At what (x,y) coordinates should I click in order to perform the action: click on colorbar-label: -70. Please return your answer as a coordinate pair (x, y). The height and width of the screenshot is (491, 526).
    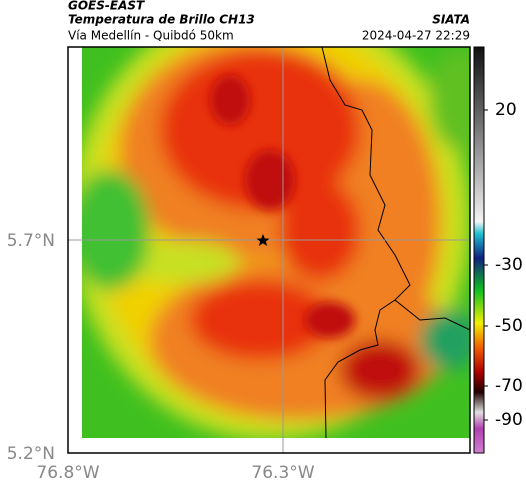
    Looking at the image, I should click on (509, 386).